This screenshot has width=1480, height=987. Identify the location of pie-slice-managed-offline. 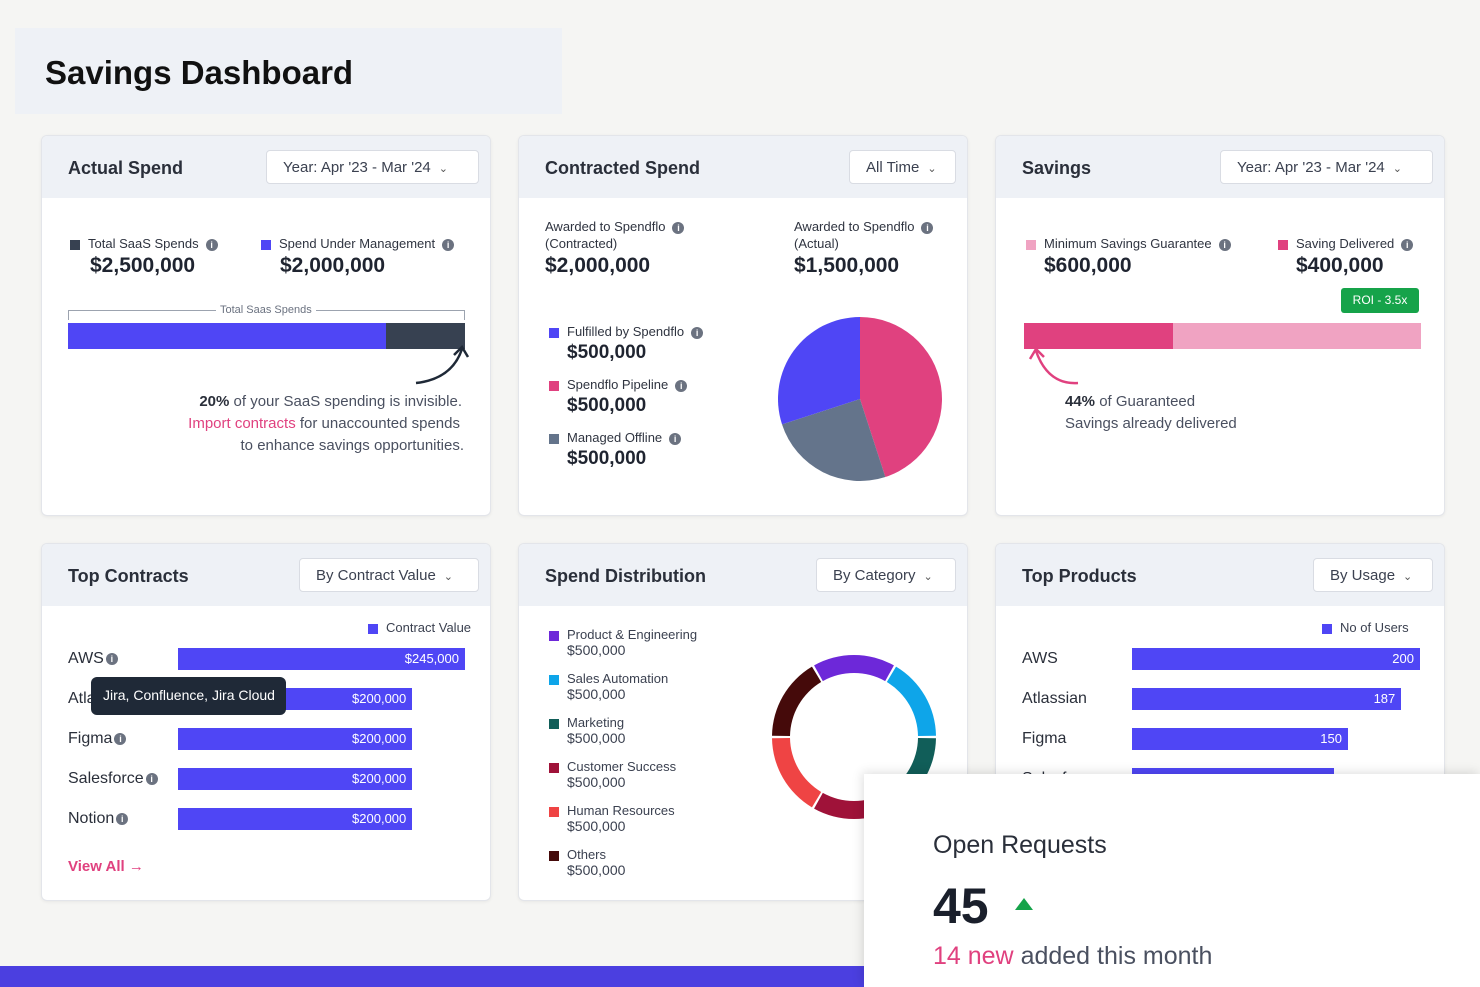
(834, 440).